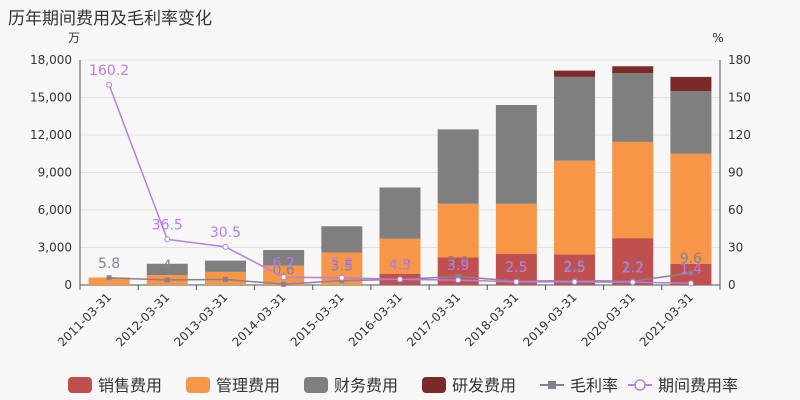 Image resolution: width=800 pixels, height=400 pixels. Describe the element at coordinates (739, 135) in the screenshot. I see `y-right-tick-label: 120` at that location.